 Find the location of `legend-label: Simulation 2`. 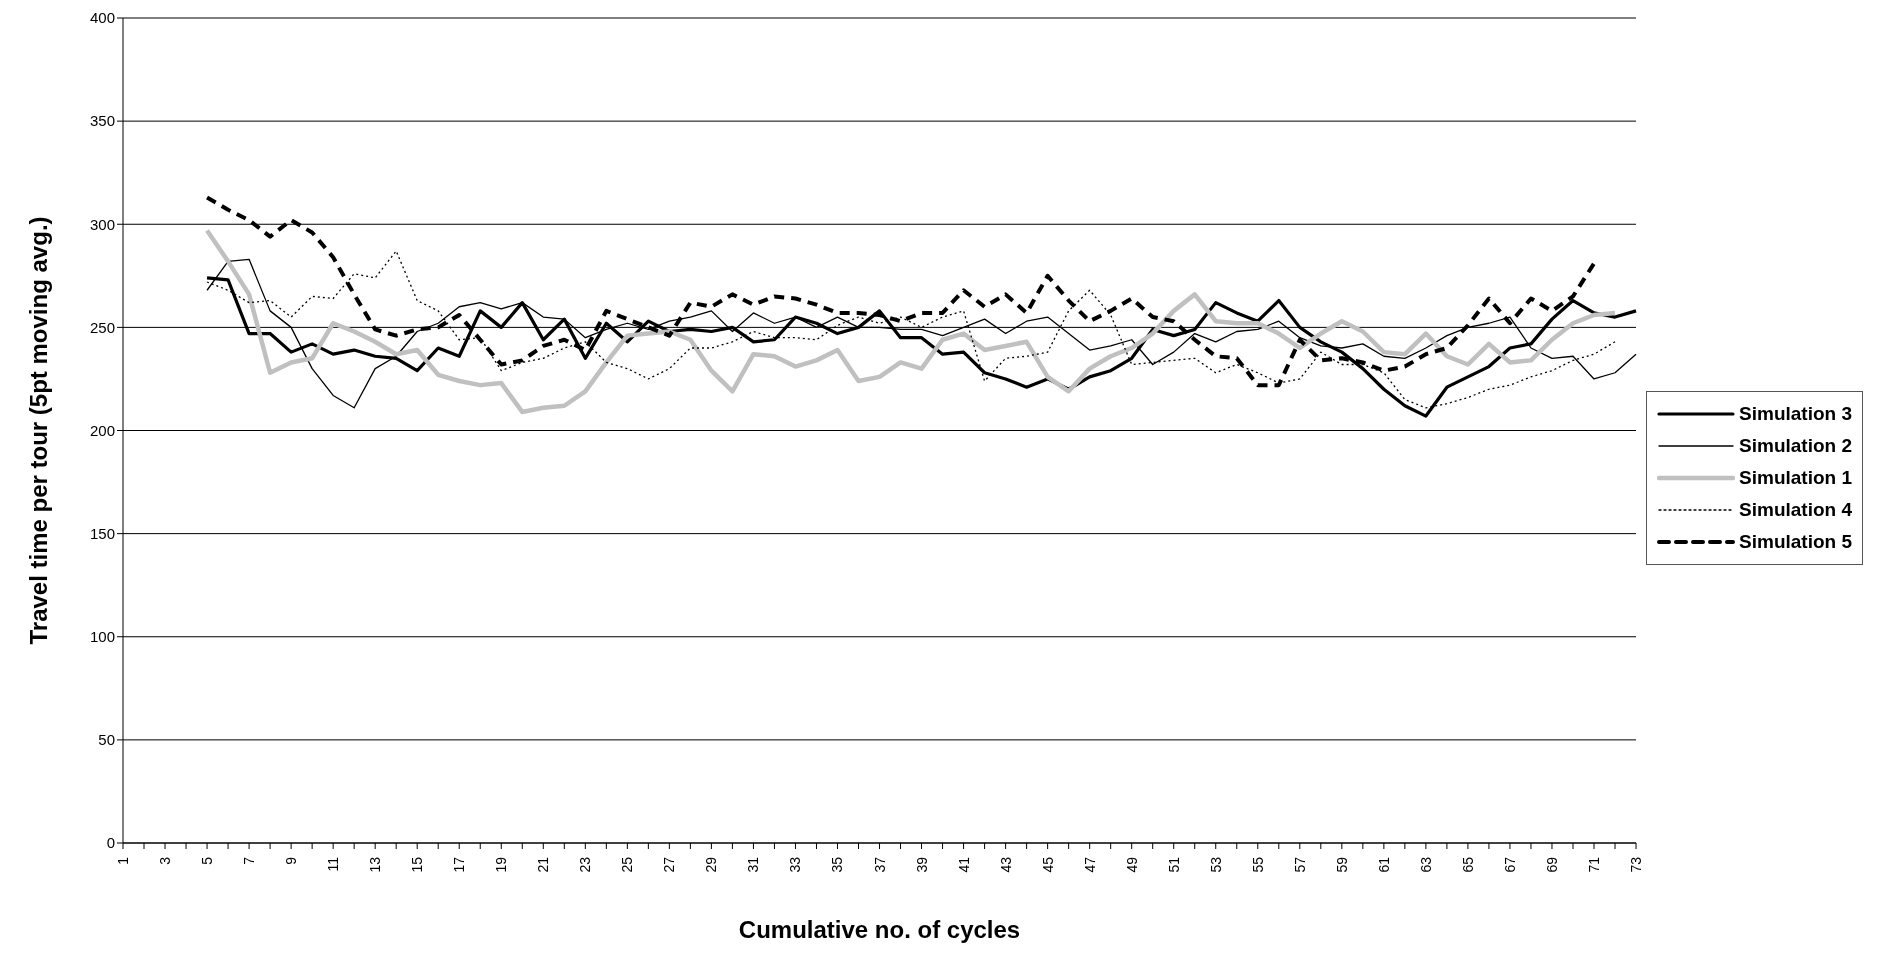

legend-label: Simulation 2 is located at coordinates (1795, 446).